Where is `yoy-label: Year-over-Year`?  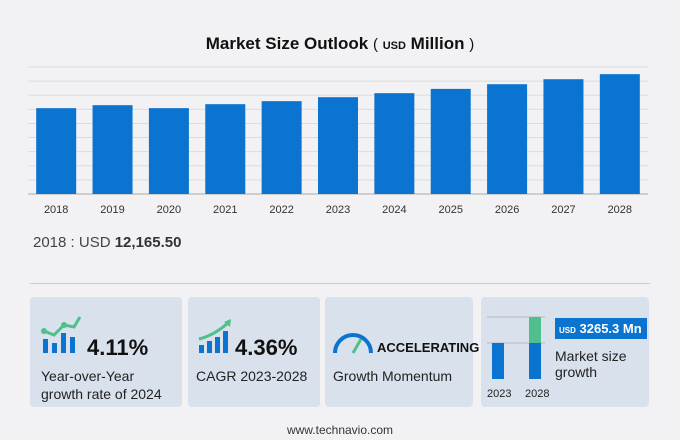
yoy-label: Year-over-Year is located at coordinates (88, 376).